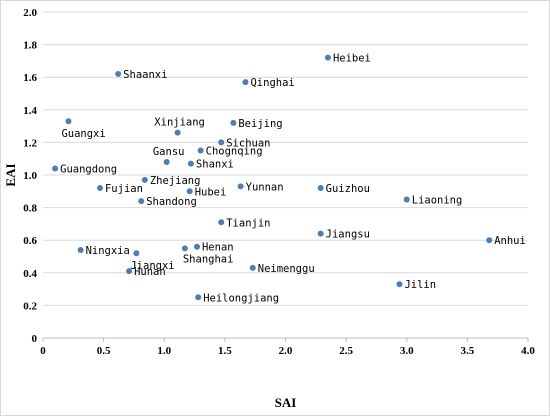  What do you see at coordinates (35, 339) in the screenshot?
I see `y-tick-label: 0` at bounding box center [35, 339].